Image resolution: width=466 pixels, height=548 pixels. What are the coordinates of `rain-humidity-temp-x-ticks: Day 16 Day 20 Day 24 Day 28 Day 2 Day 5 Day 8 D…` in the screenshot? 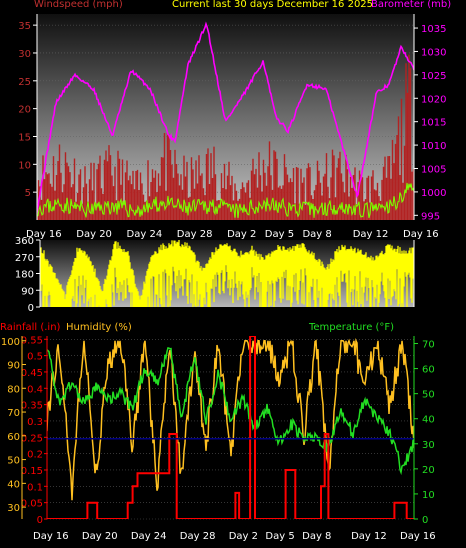 It's located at (234, 536).